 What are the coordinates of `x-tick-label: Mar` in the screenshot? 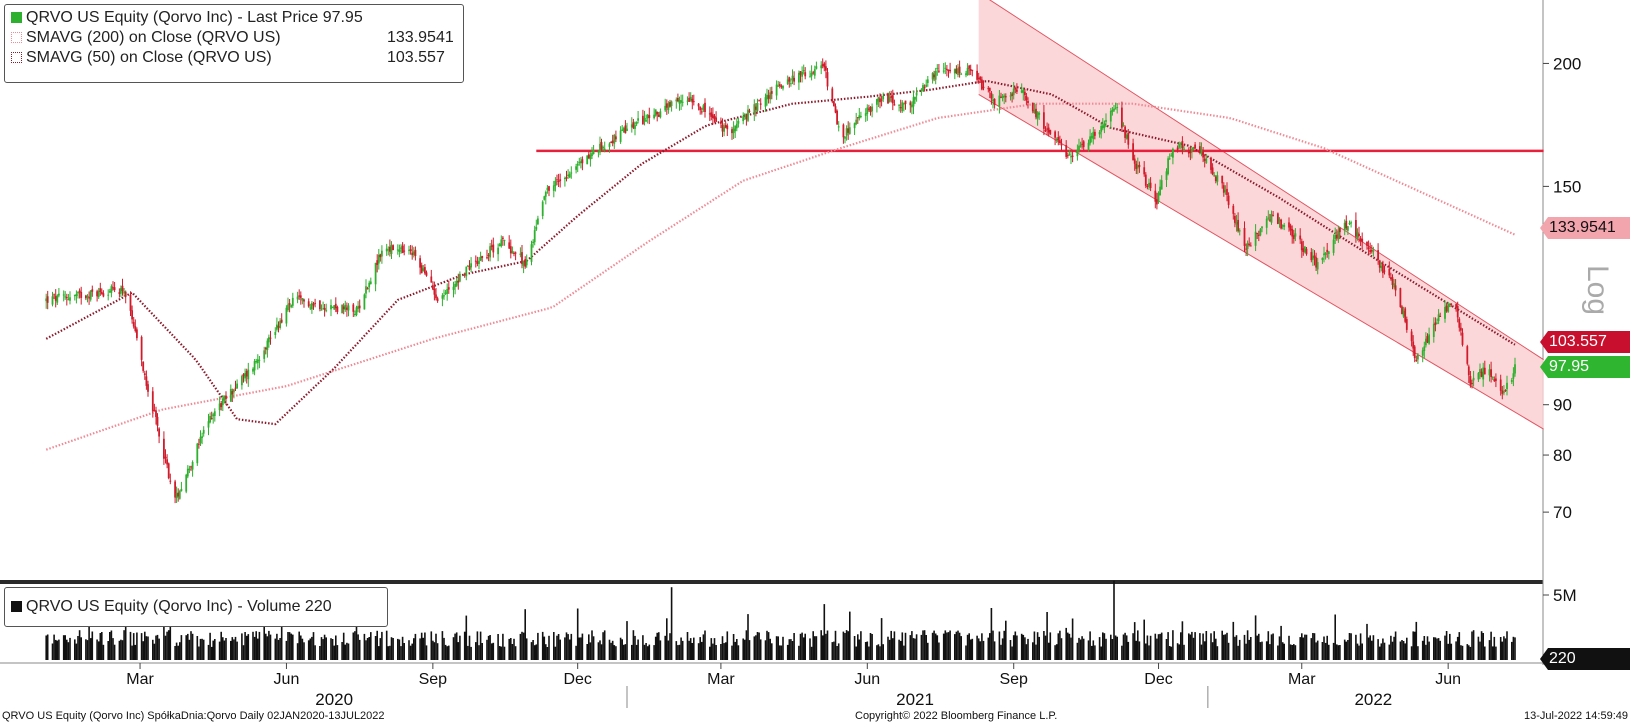 It's located at (1302, 679).